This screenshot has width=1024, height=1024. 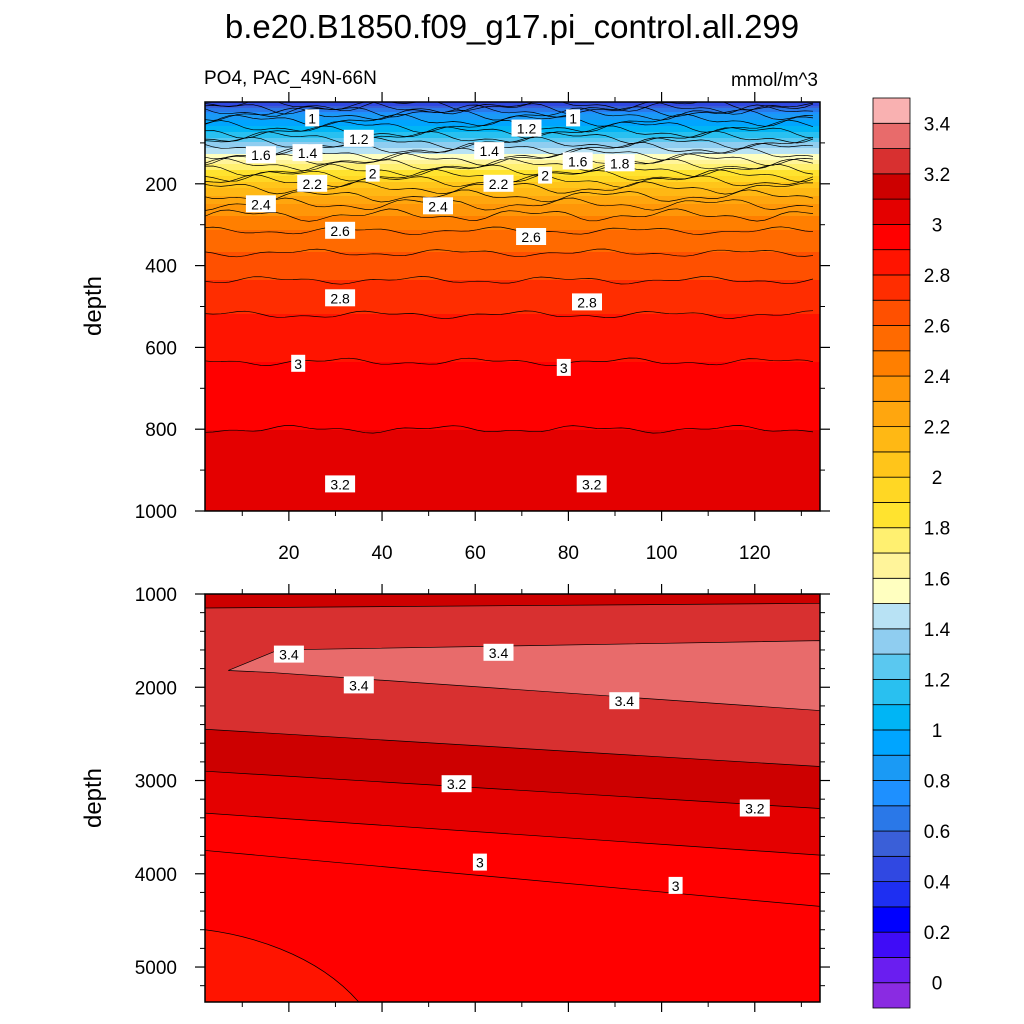 I want to click on colorbar-label: 2.6, so click(x=937, y=327).